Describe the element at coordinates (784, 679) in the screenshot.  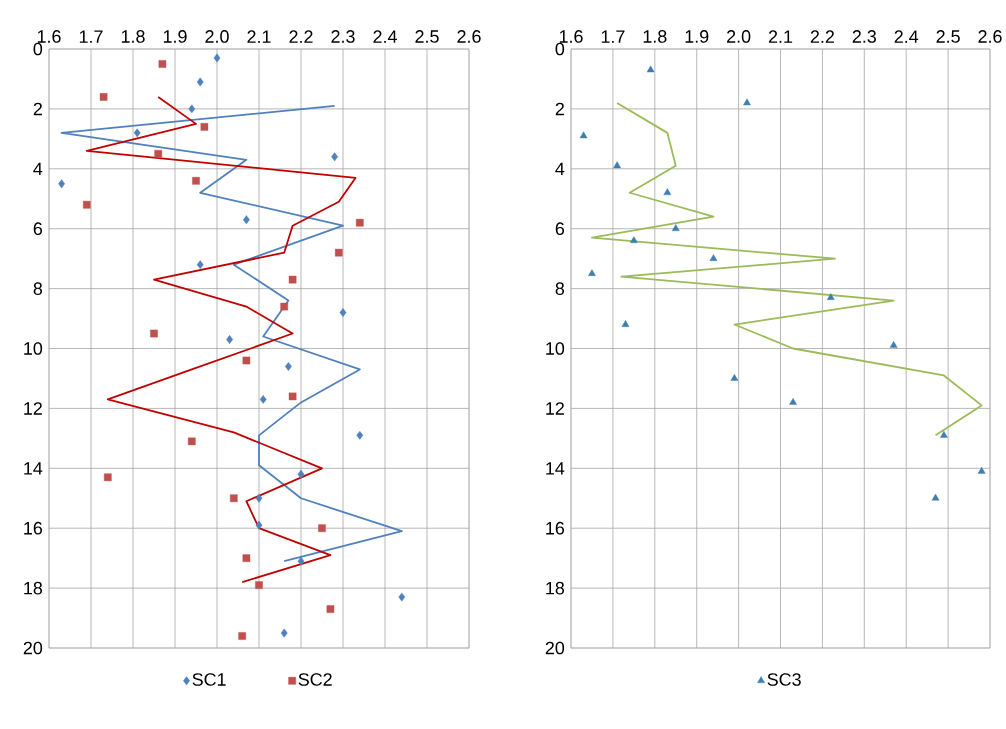
I see `legend-label: SC3` at that location.